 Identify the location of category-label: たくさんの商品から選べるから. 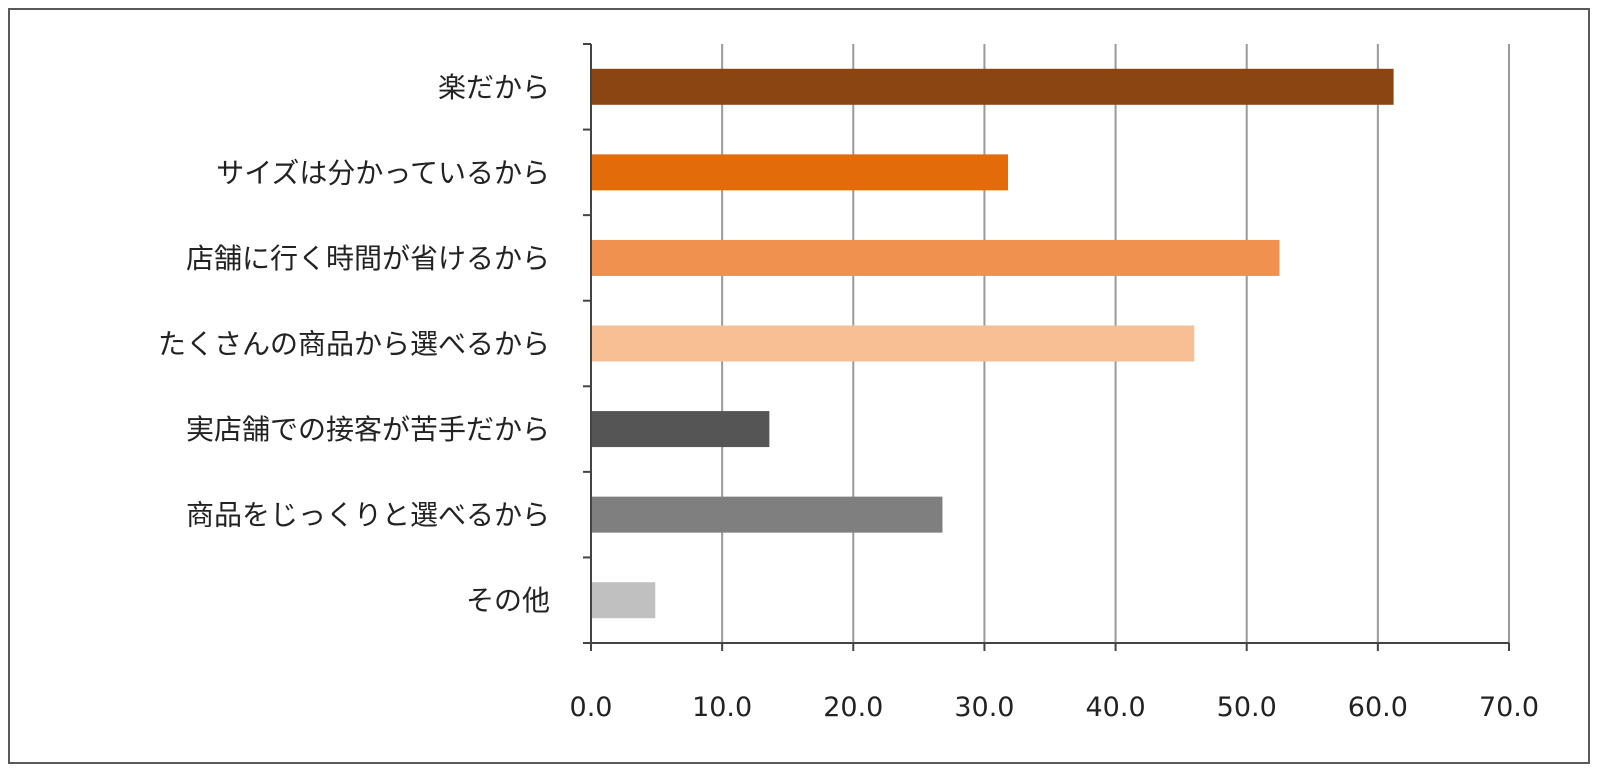
(354, 344).